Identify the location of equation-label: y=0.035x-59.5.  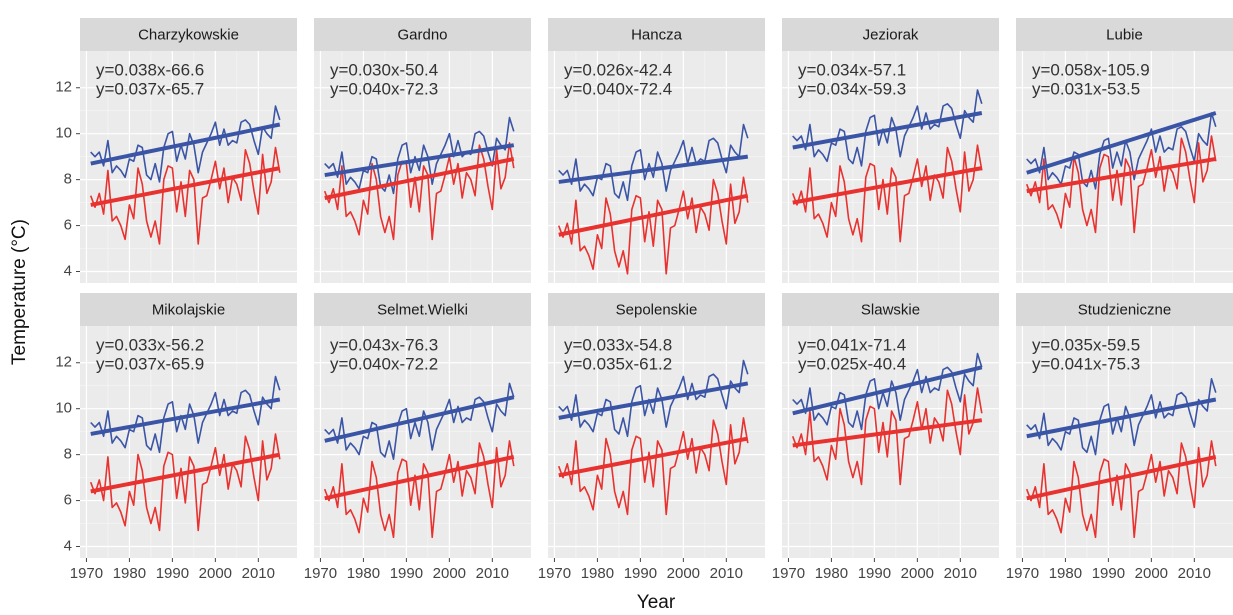
(1086, 344).